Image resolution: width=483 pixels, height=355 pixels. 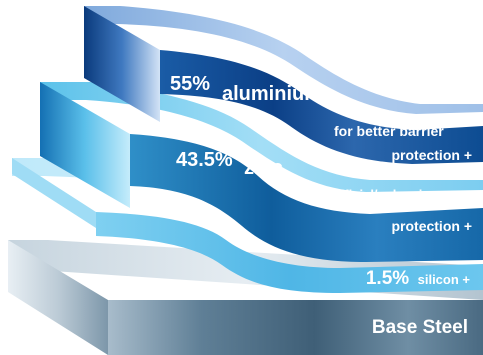 I want to click on zinc-side, so click(x=85, y=145).